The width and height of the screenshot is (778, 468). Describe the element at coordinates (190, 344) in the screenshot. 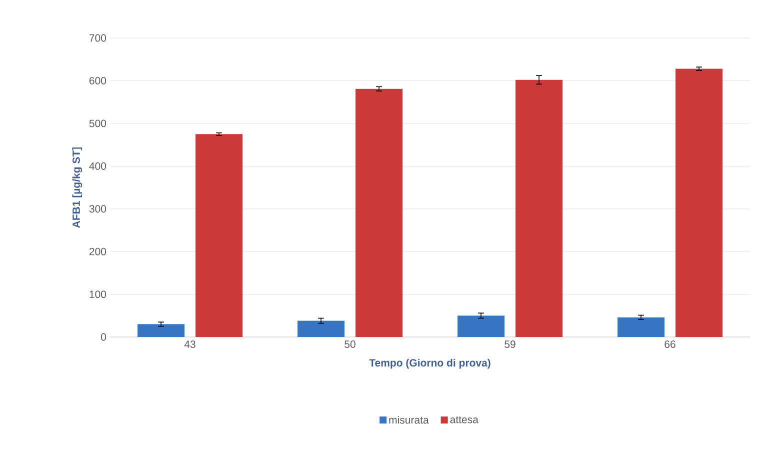

I see `x-tick-label: 43` at that location.